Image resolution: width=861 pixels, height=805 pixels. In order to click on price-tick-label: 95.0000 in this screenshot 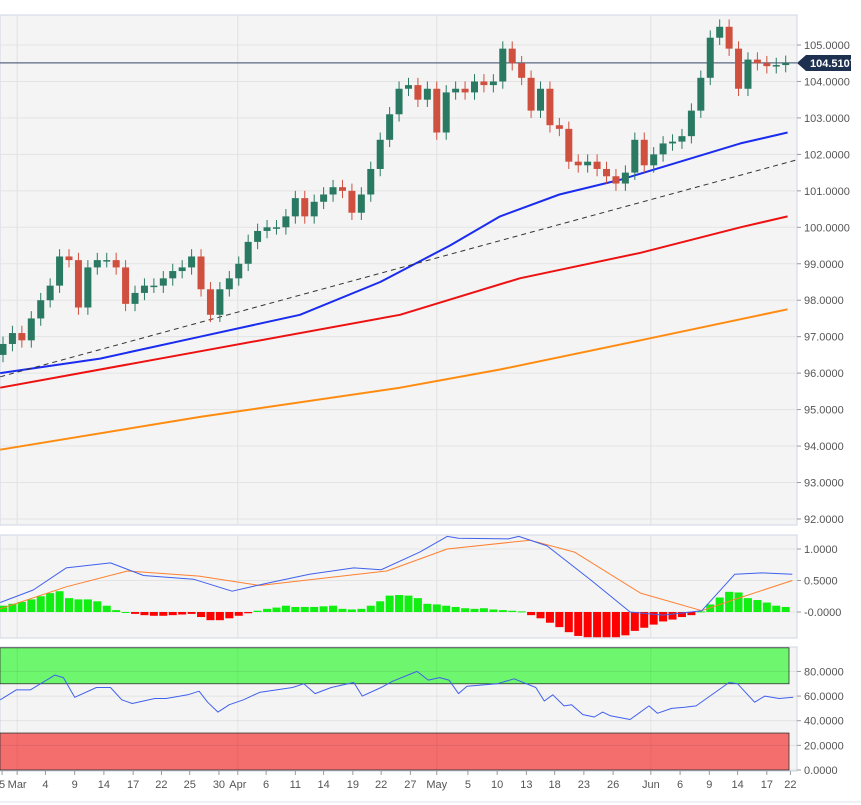, I will do `click(824, 411)`.